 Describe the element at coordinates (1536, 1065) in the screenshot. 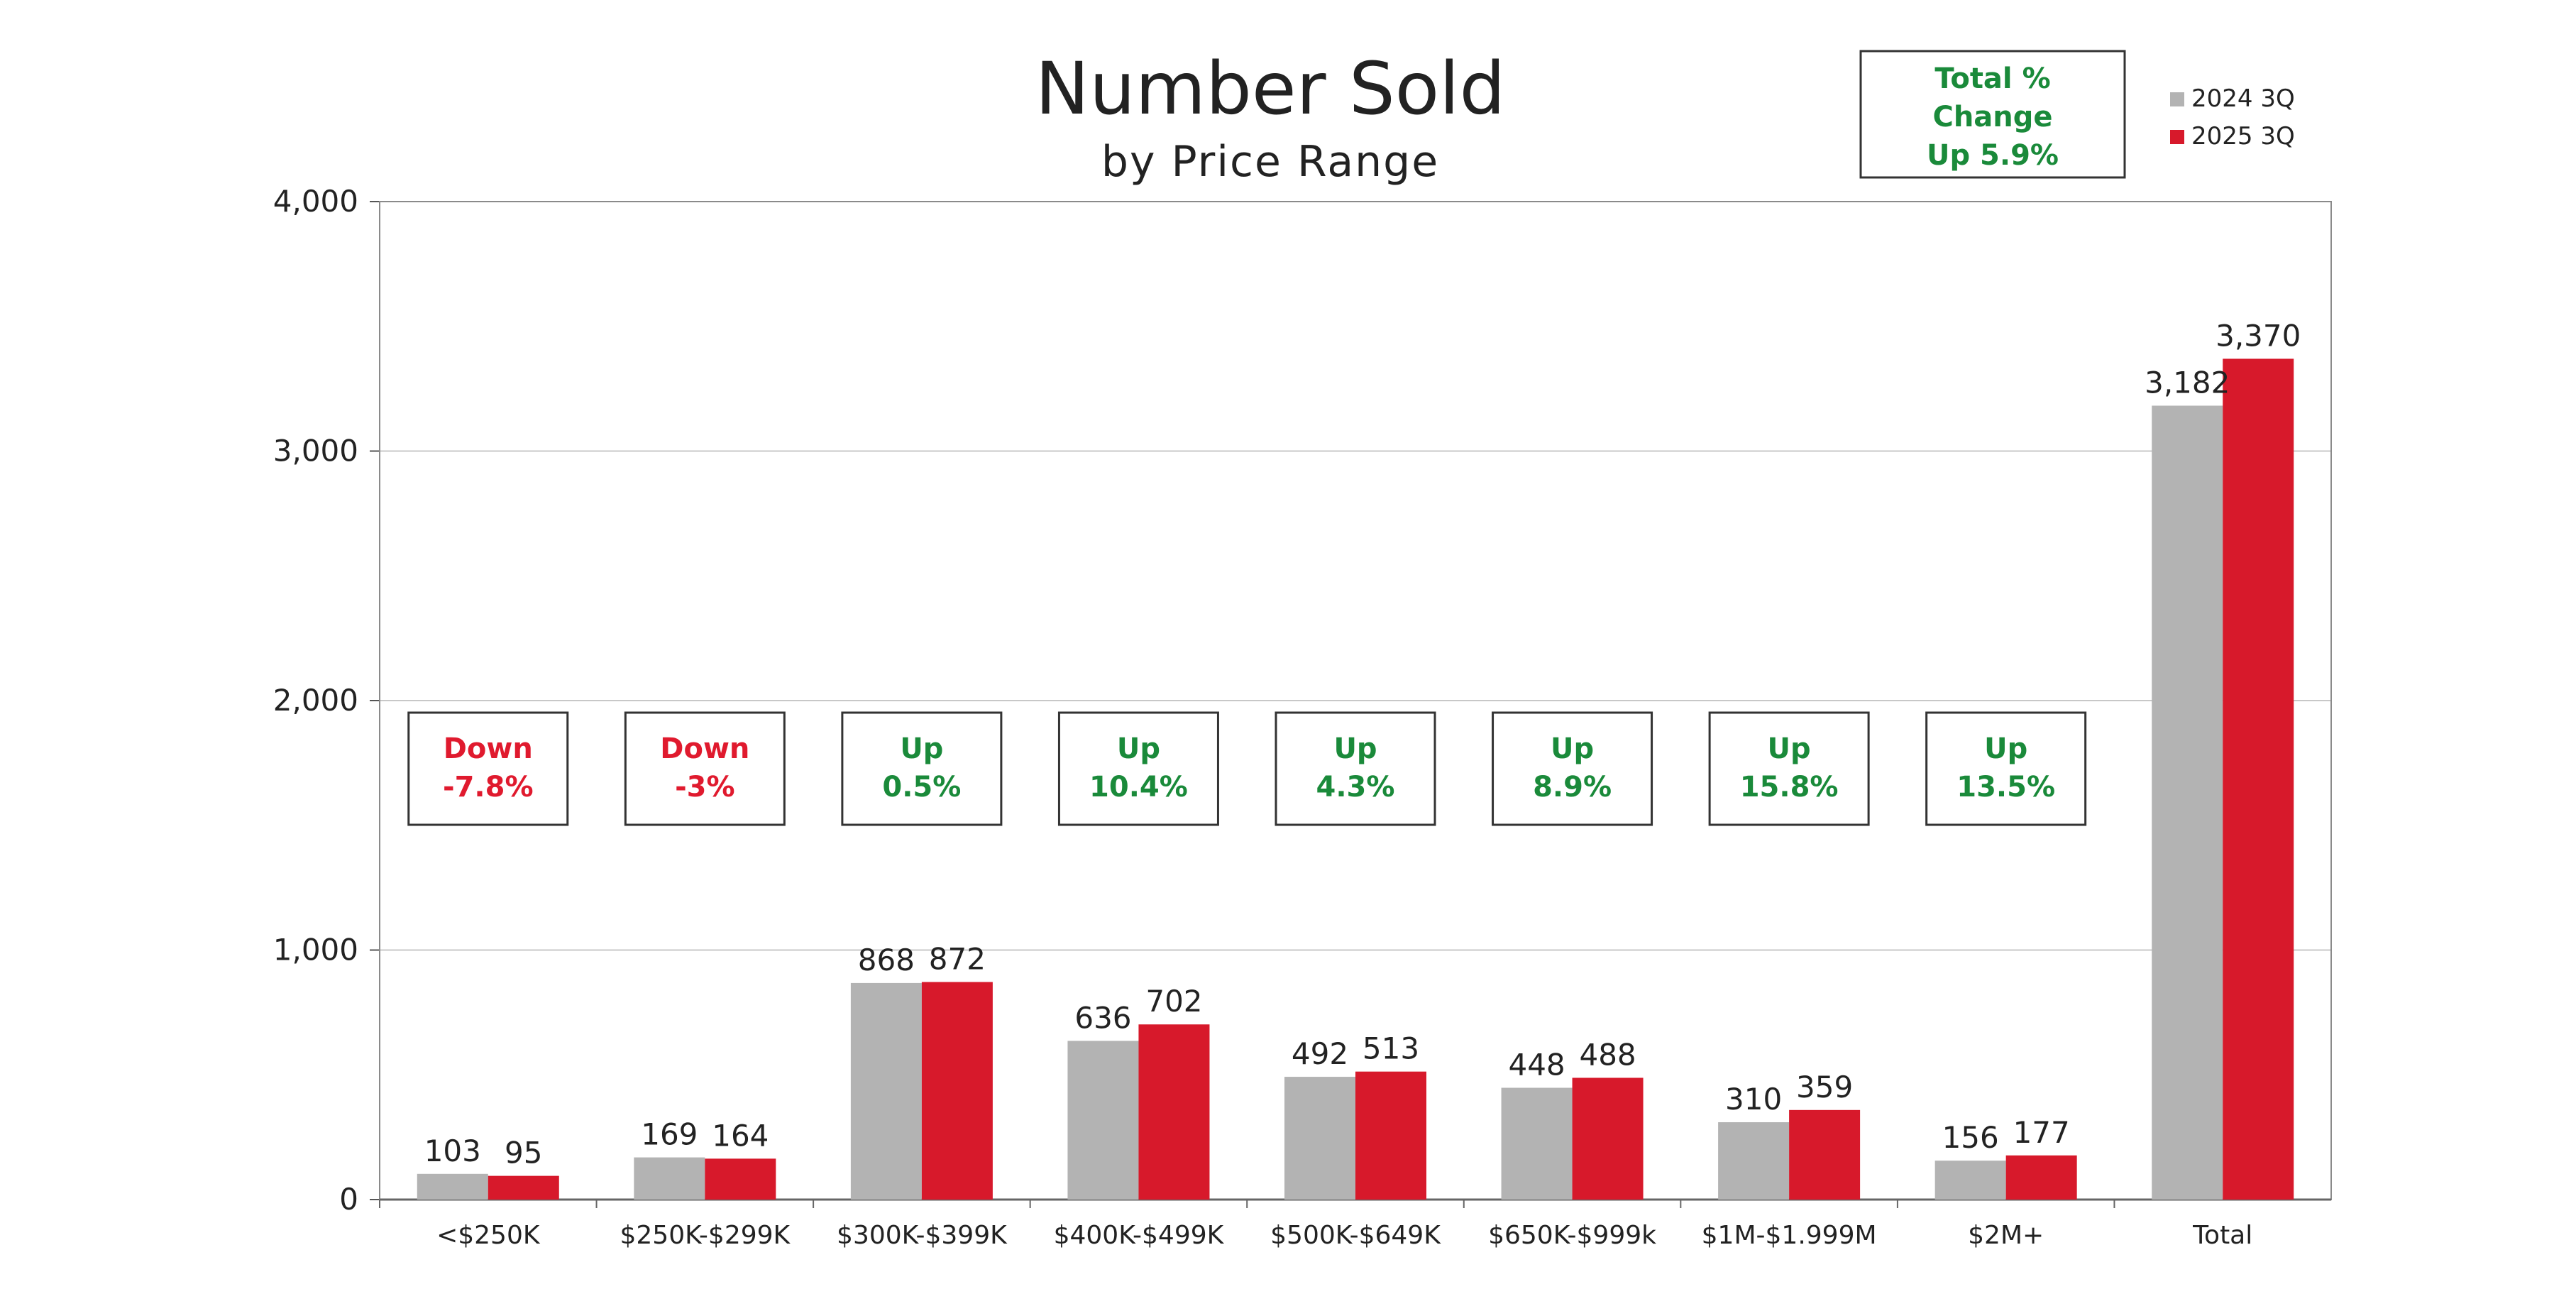

I see `data-label: 448` at that location.